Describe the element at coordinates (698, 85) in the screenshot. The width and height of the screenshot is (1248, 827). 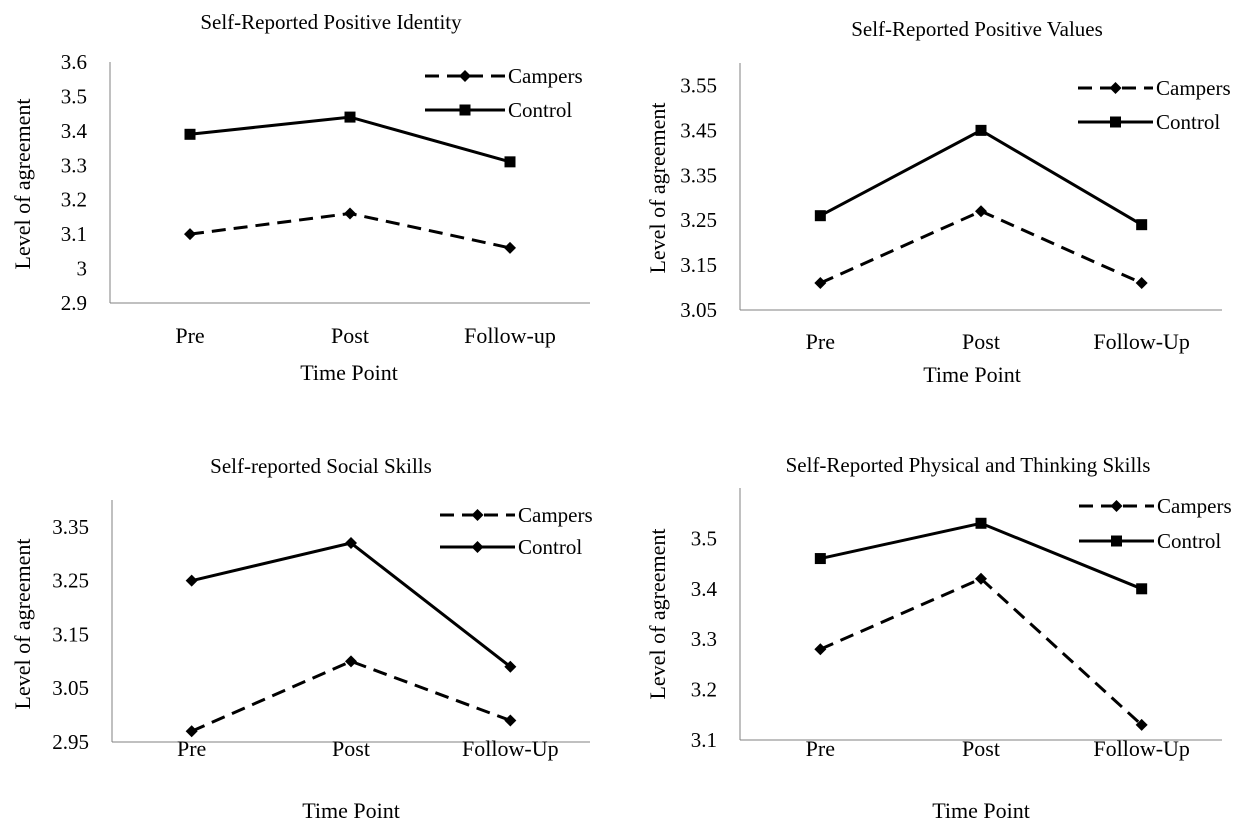
I see `y-tick-label: 3.55` at that location.